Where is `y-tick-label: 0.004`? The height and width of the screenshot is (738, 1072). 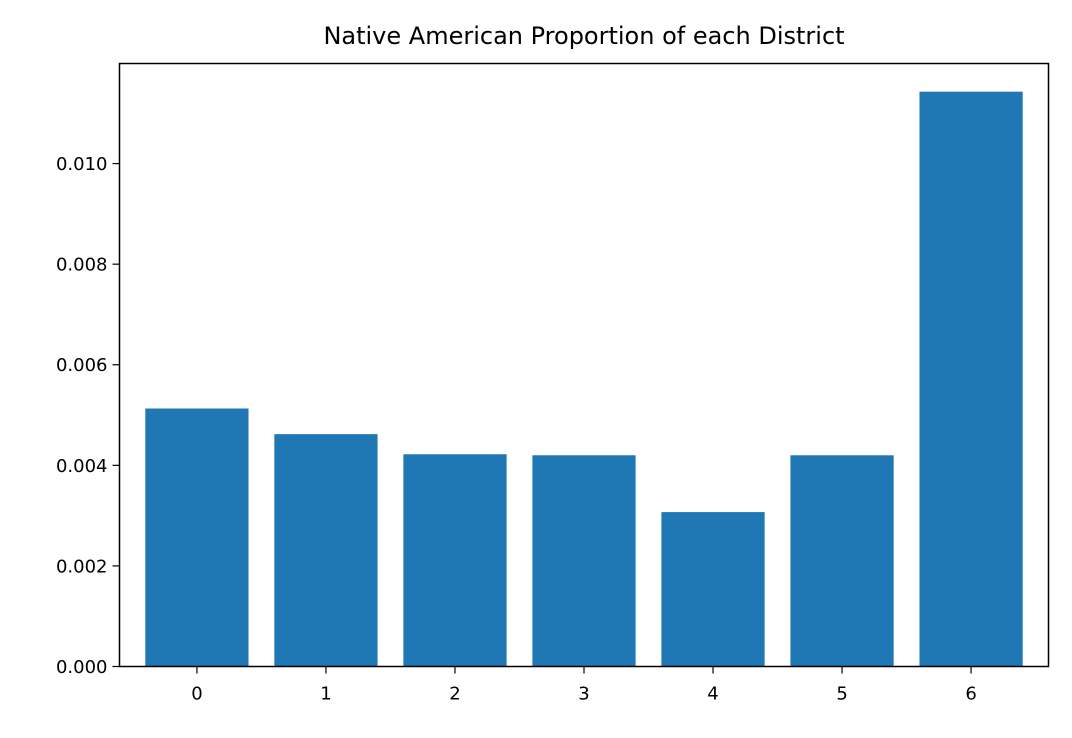
y-tick-label: 0.004 is located at coordinates (82, 466).